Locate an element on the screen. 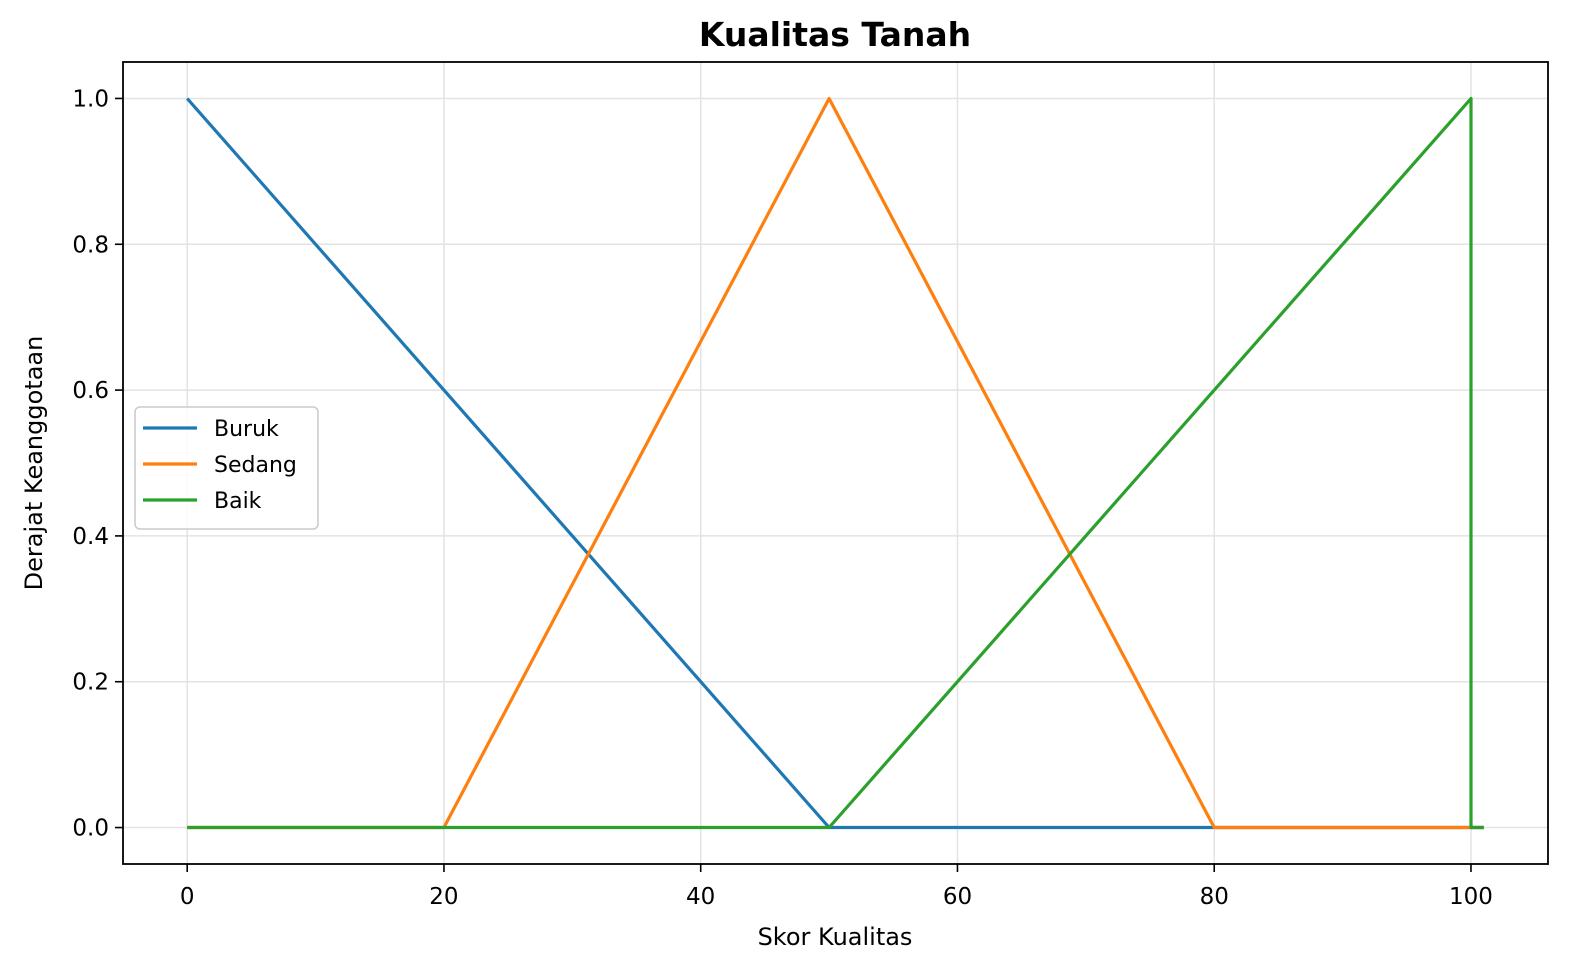  x-tick-label-4: 80 is located at coordinates (1214, 897).